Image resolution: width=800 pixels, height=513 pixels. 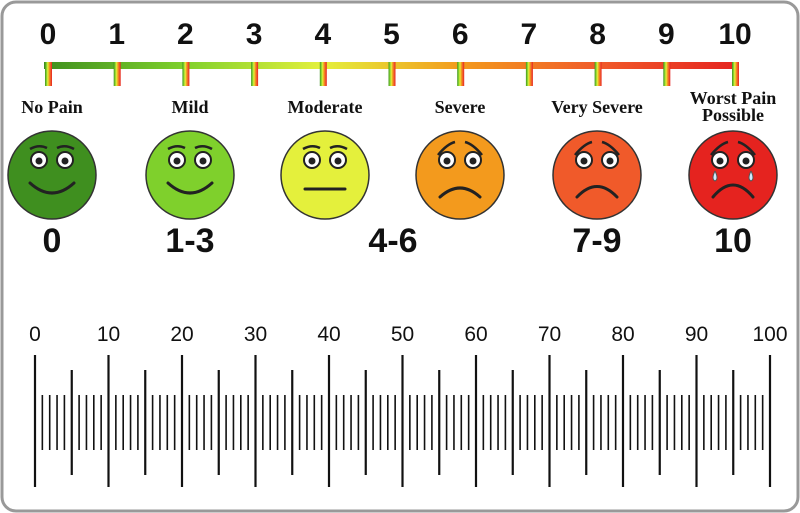 What do you see at coordinates (393, 241) in the screenshot?
I see `range-label: 4-6` at bounding box center [393, 241].